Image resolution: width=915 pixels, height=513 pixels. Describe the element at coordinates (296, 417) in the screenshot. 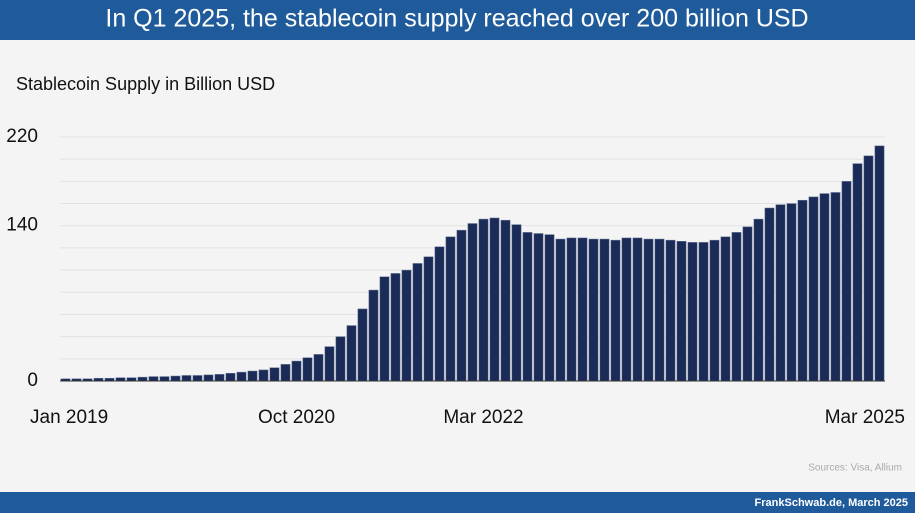

I see `x-tick-label: Oct 2020` at that location.